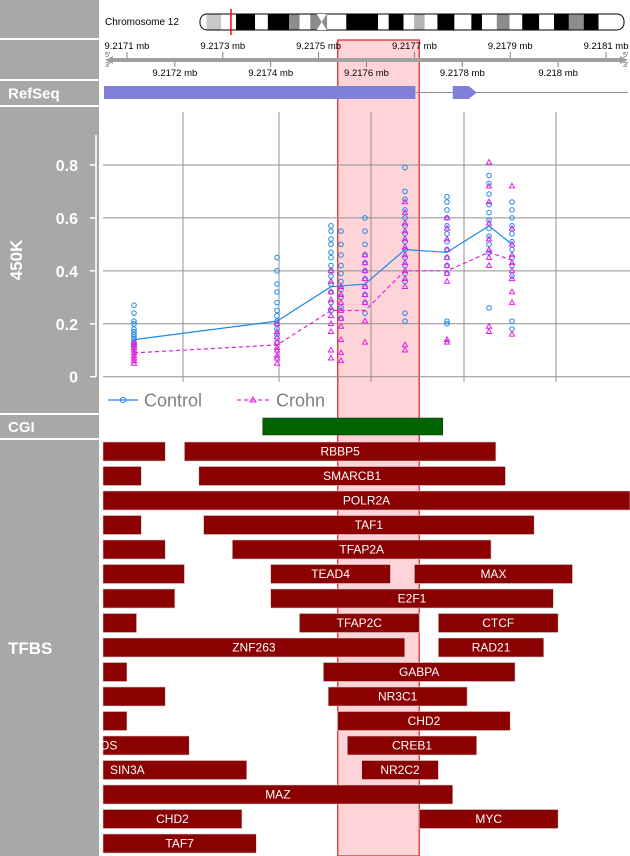 The width and height of the screenshot is (630, 856). What do you see at coordinates (412, 22) in the screenshot?
I see `chromosome-outline` at bounding box center [412, 22].